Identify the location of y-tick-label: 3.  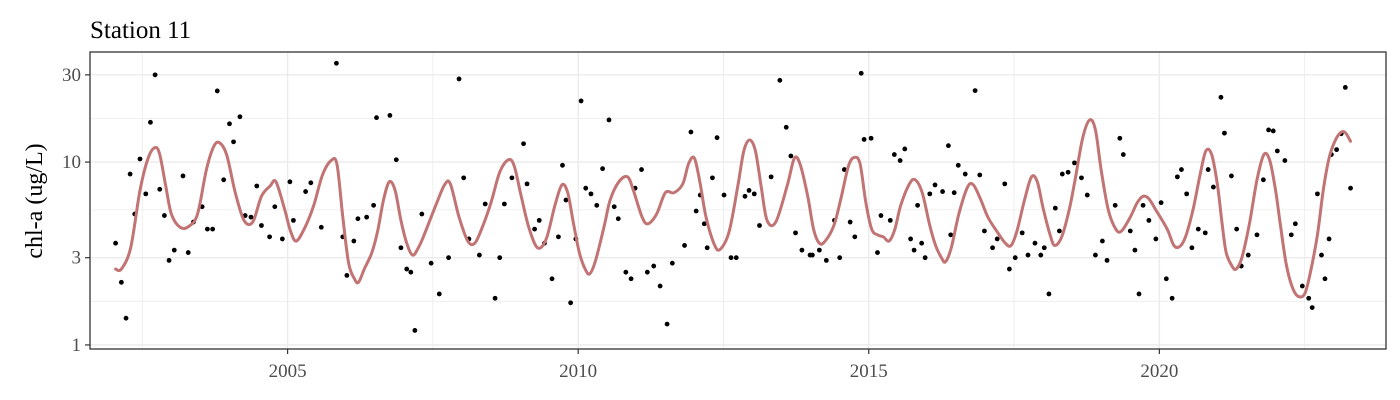
(77, 258).